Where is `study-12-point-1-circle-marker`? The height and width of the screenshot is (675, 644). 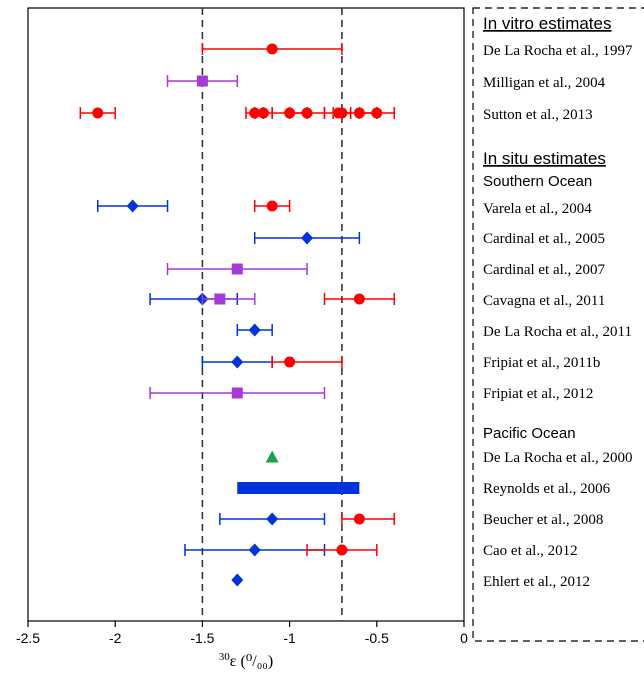
study-12-point-1-circle-marker is located at coordinates (359, 519).